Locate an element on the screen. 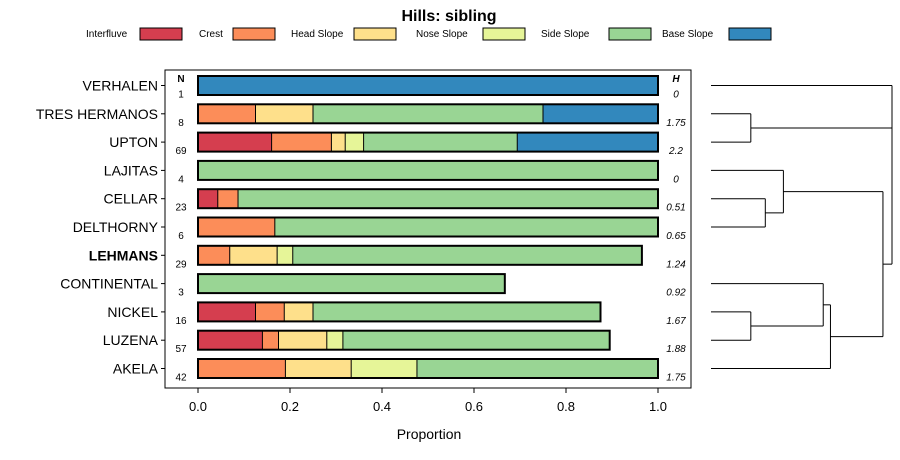 The width and height of the screenshot is (900, 460). category-label: LEHMANS is located at coordinates (123, 255).